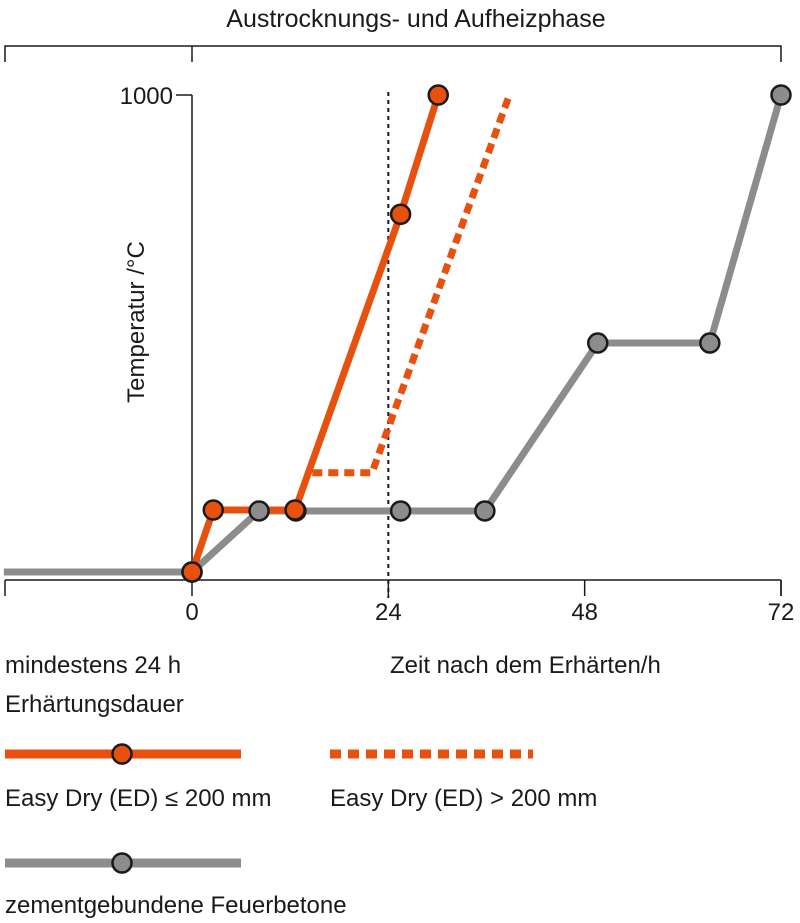 The width and height of the screenshot is (800, 923). I want to click on chart-title: Austrocknungs- und Aufheizphase, so click(415, 19).